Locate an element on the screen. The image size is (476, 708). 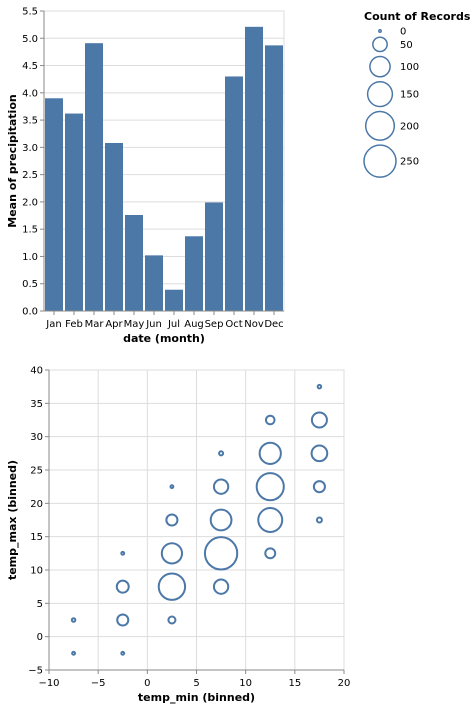
scatter-y-tick-label: 25 is located at coordinates (36, 471).